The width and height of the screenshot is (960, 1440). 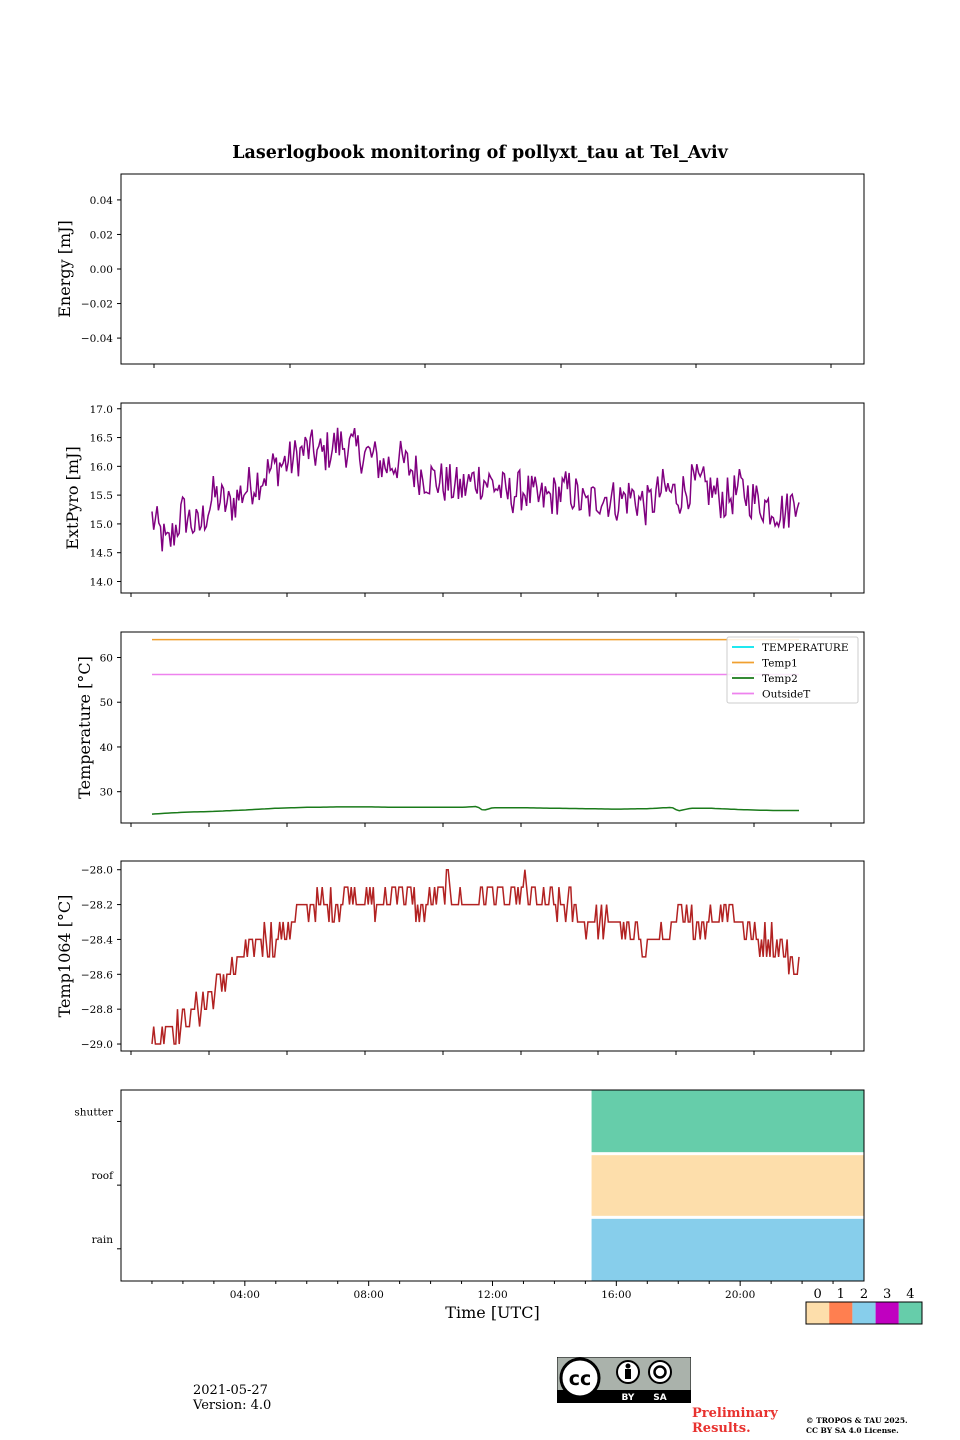 I want to click on legend-entry-temp1: Temp1, so click(x=780, y=664).